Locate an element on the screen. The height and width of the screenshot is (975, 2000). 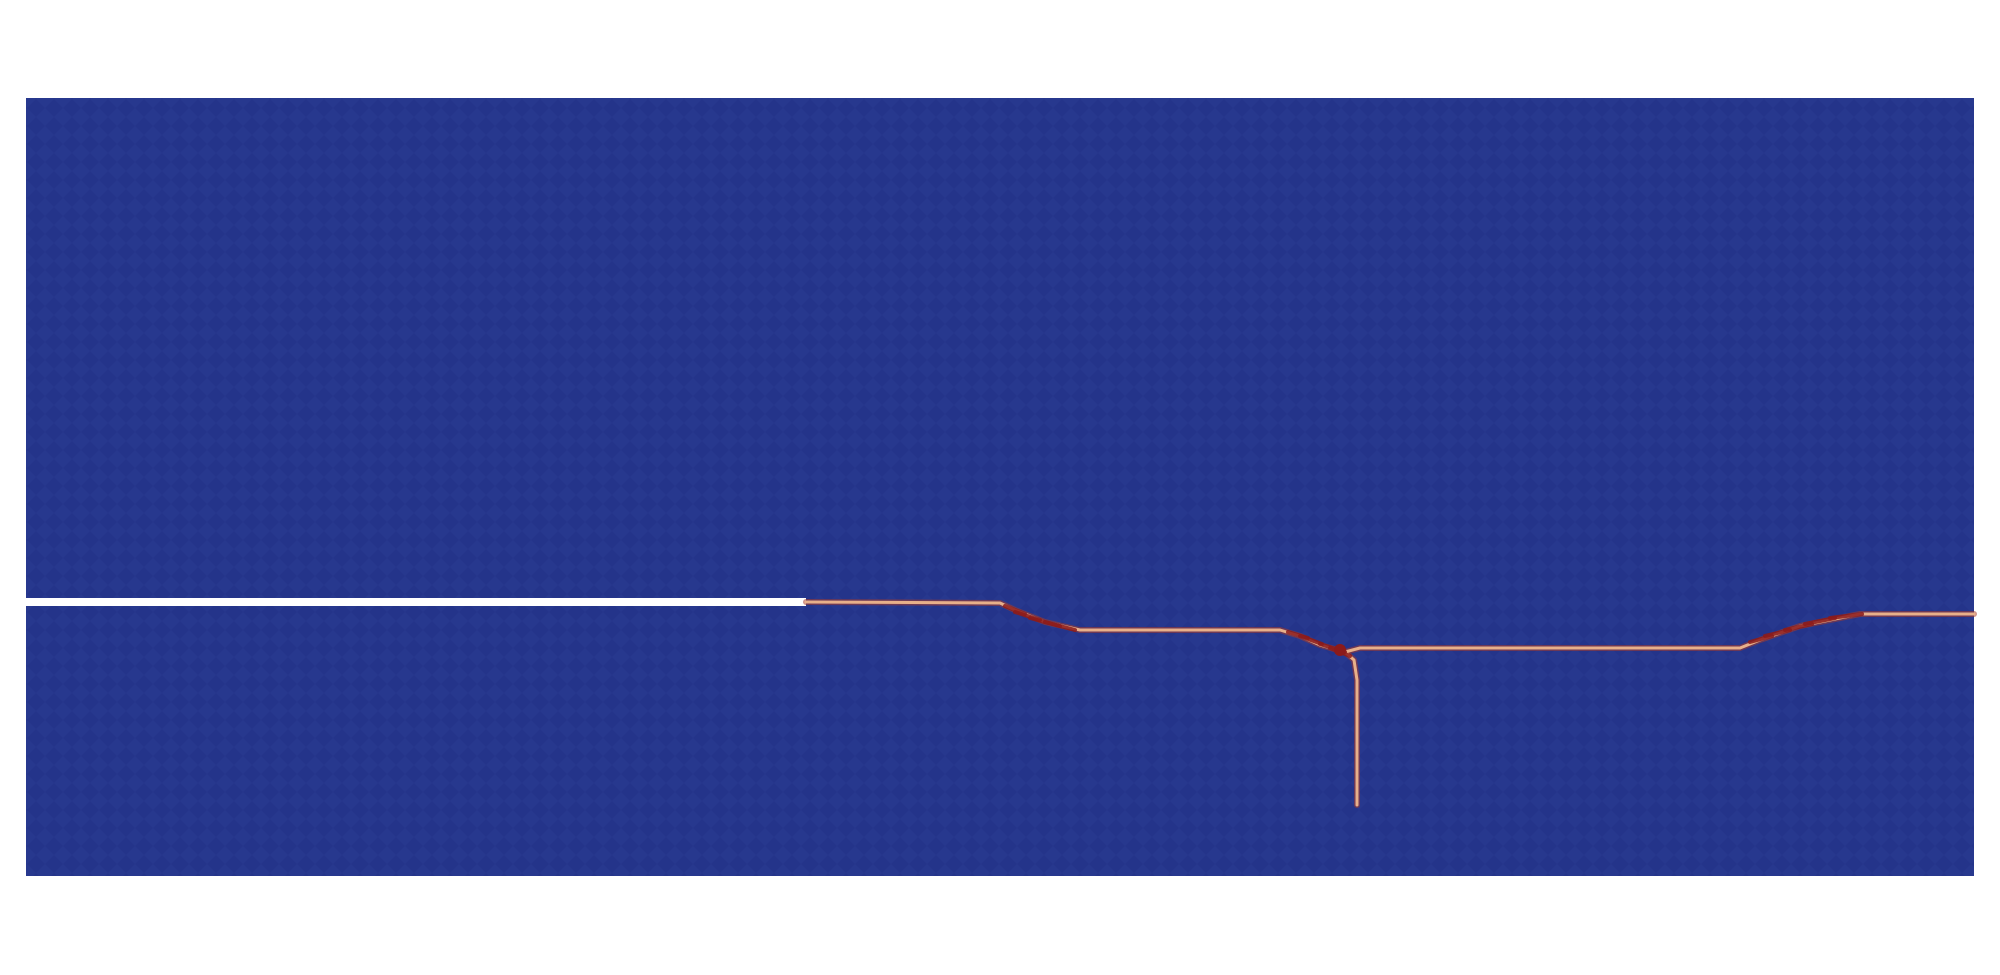
crack-path-group is located at coordinates (1390, 703).